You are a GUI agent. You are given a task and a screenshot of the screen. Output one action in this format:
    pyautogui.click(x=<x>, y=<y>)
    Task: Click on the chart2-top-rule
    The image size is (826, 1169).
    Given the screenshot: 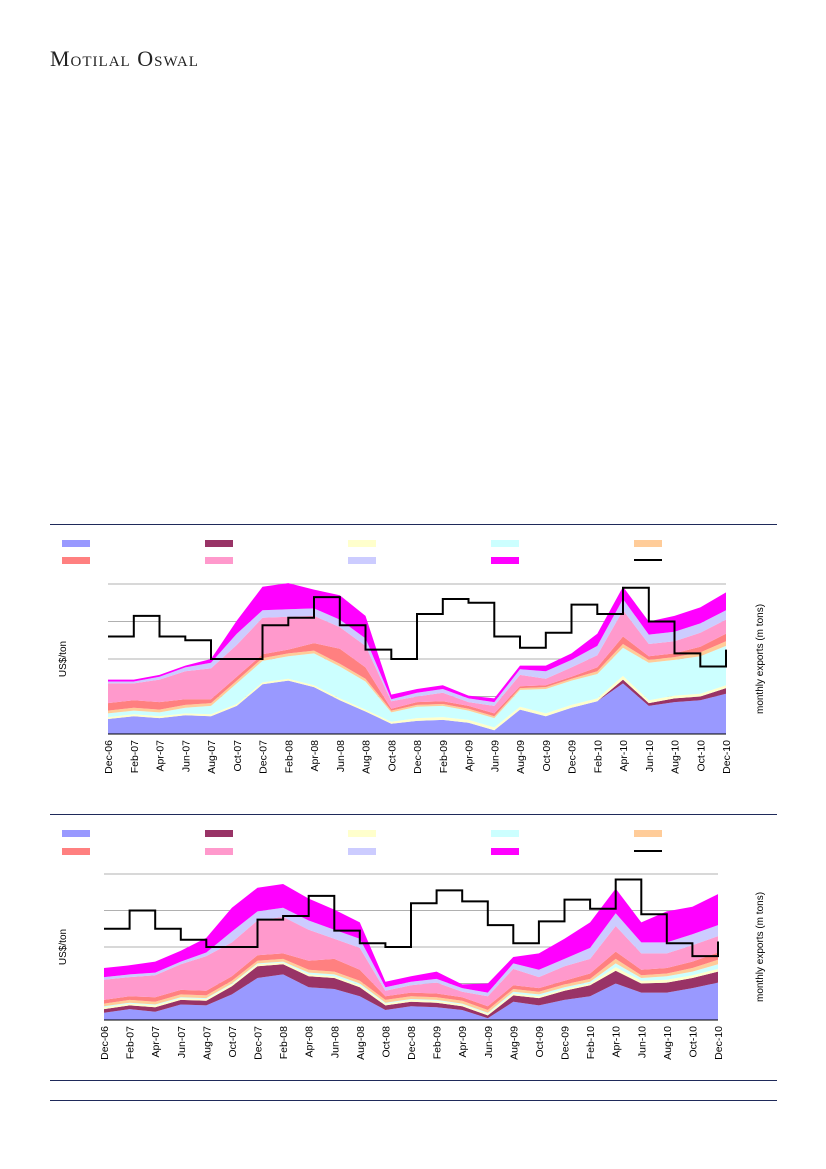 What is the action you would take?
    pyautogui.click(x=413, y=814)
    